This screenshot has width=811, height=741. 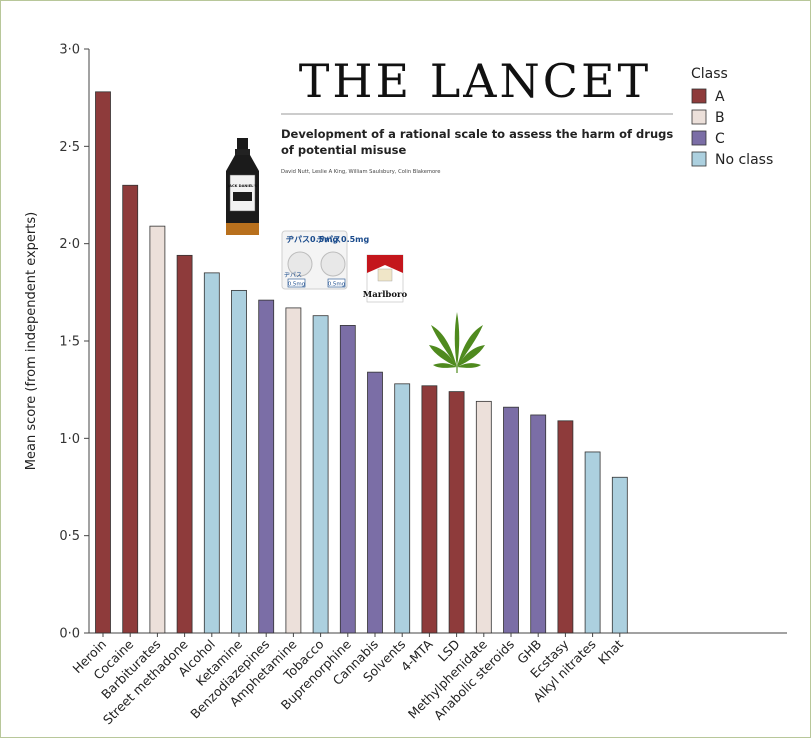 What do you see at coordinates (211, 453) in the screenshot?
I see `bar-alcohol` at bounding box center [211, 453].